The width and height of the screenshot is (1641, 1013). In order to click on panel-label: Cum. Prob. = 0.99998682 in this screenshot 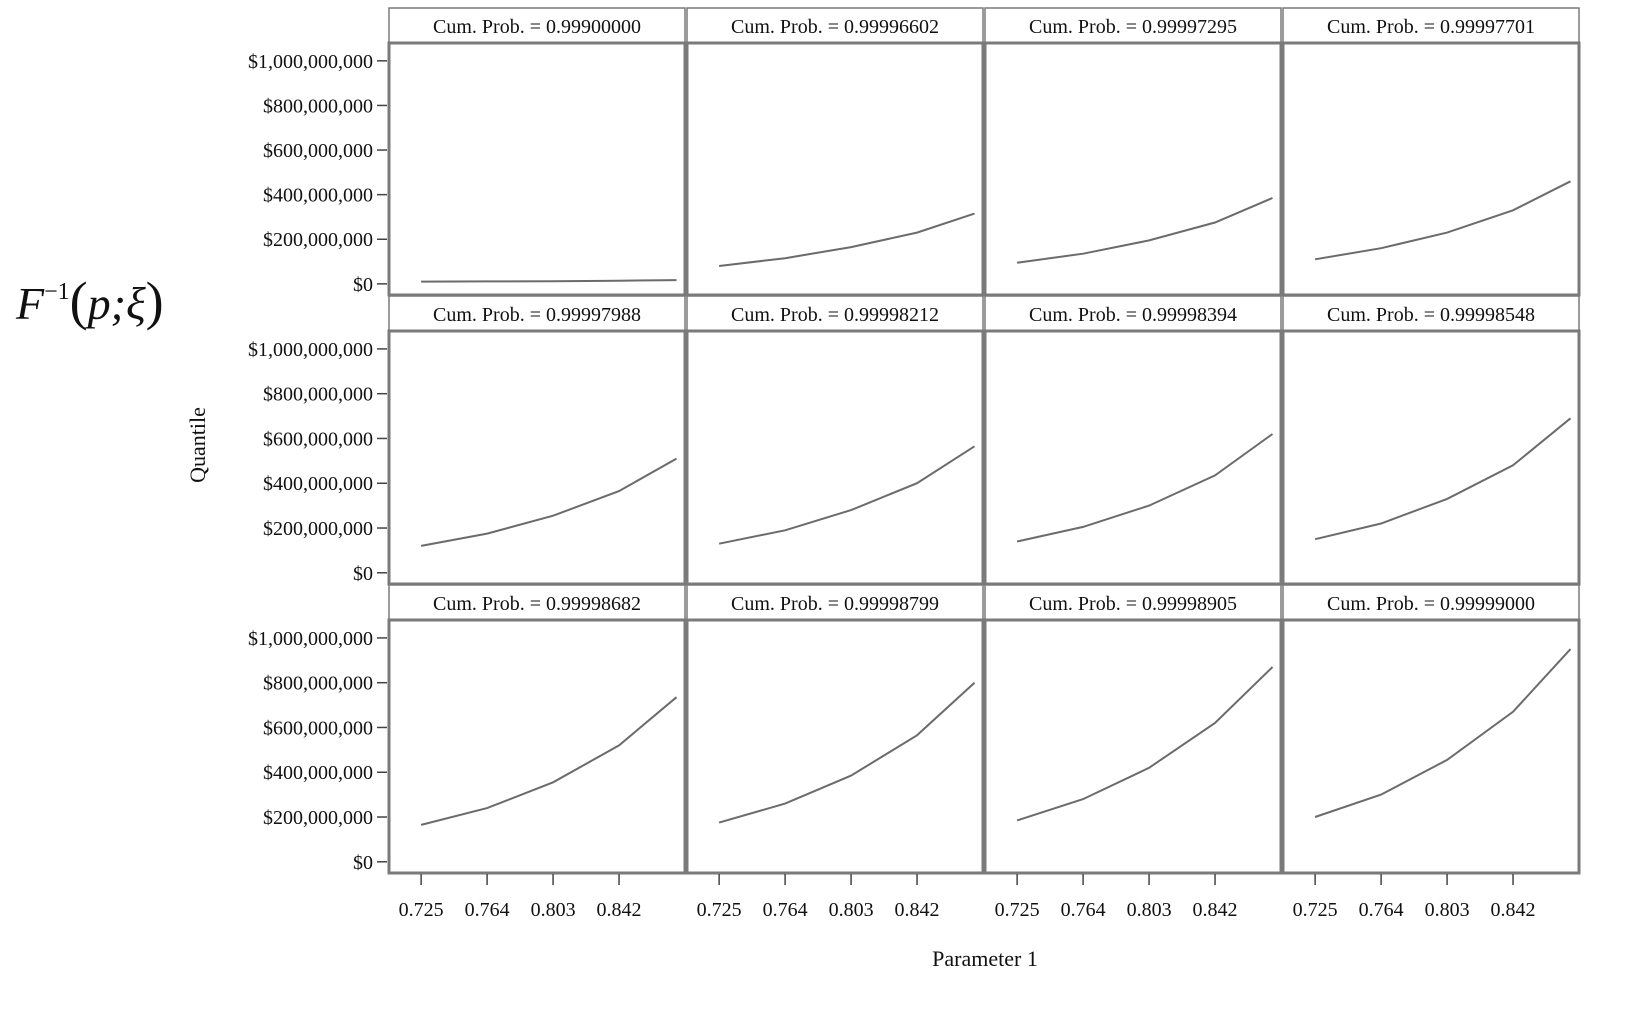, I will do `click(537, 604)`.